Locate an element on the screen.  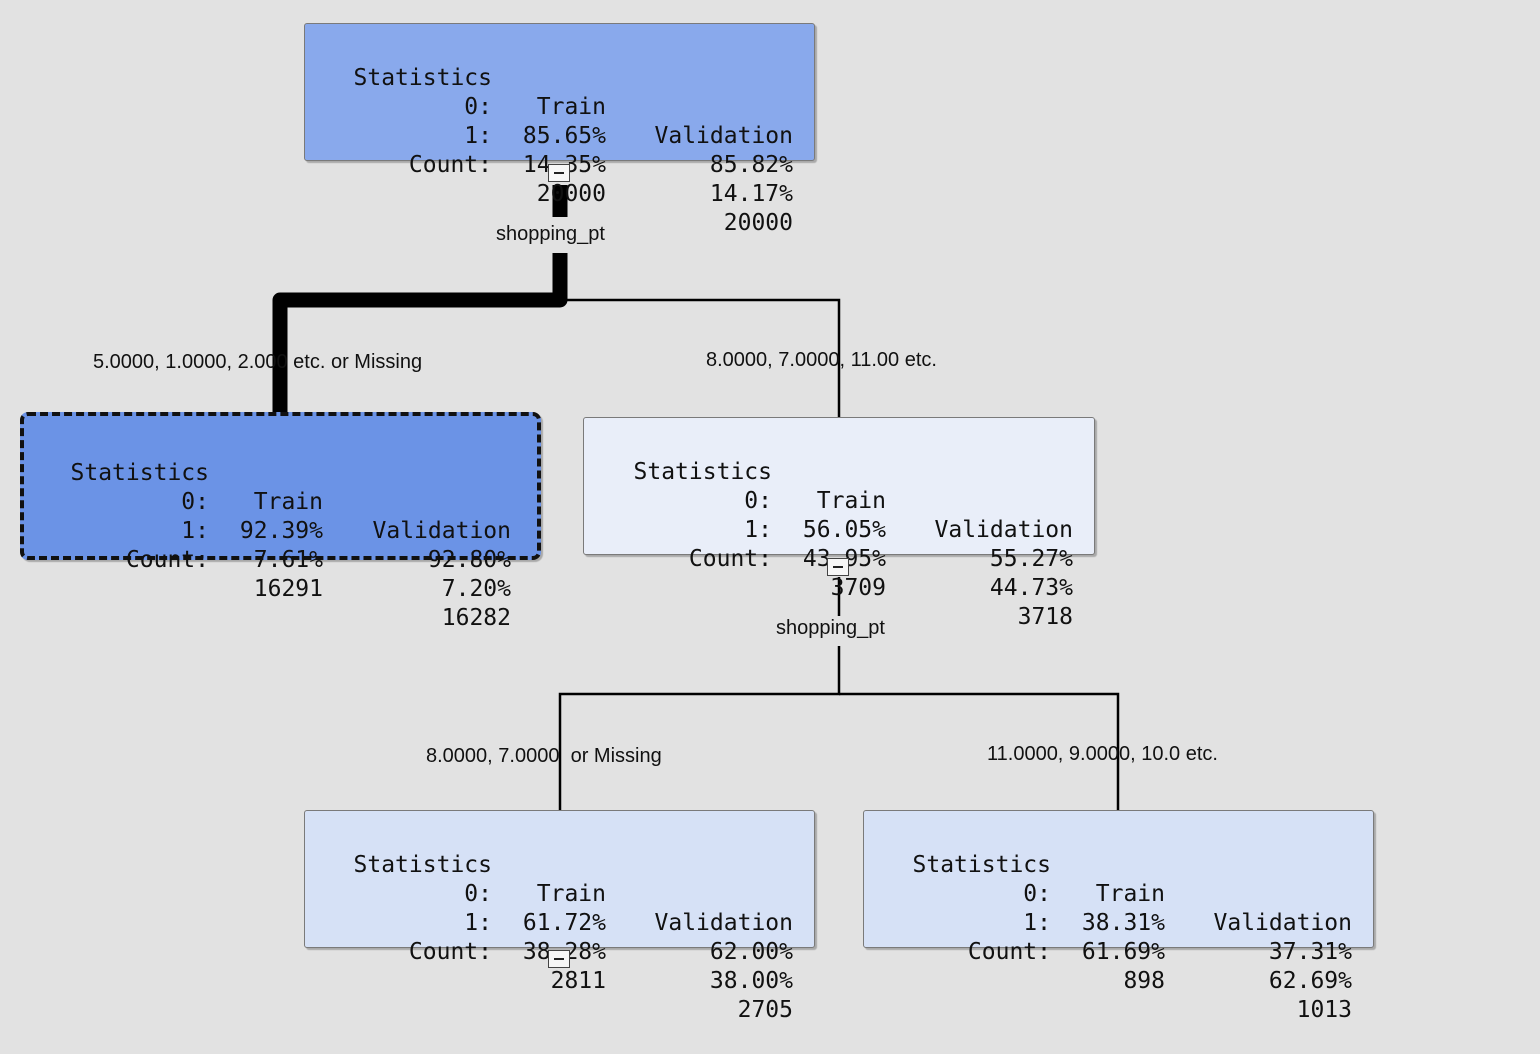
validation-value: 62.00% is located at coordinates (751, 952).